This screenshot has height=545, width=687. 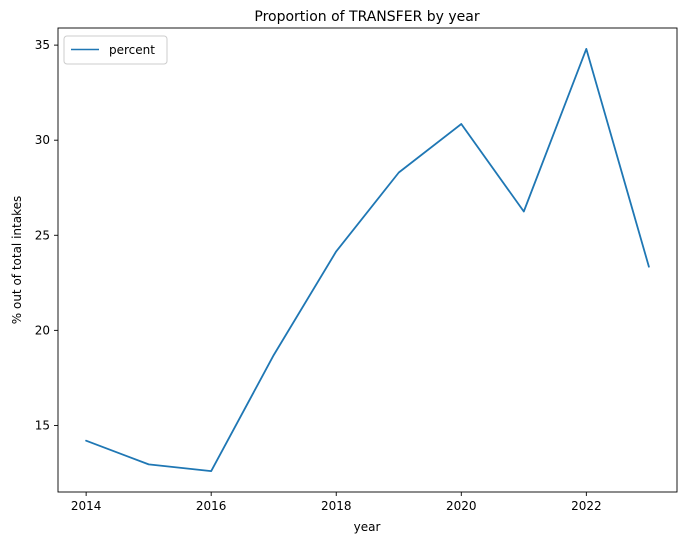 What do you see at coordinates (586, 506) in the screenshot?
I see `x-tick-label: 2022` at bounding box center [586, 506].